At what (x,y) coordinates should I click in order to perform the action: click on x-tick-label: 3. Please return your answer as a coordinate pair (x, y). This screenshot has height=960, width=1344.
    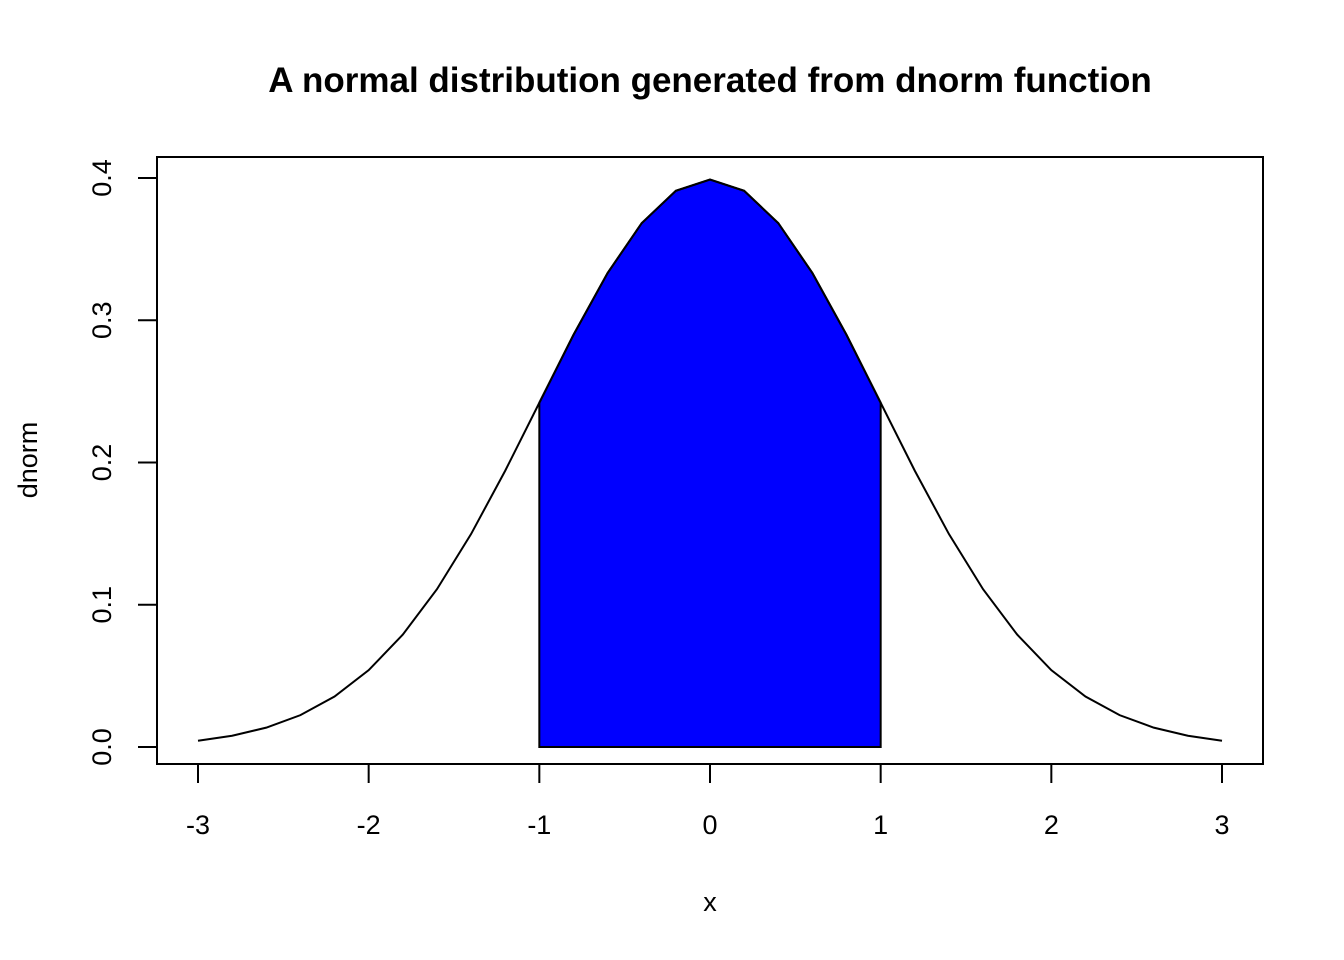
    Looking at the image, I should click on (1221, 825).